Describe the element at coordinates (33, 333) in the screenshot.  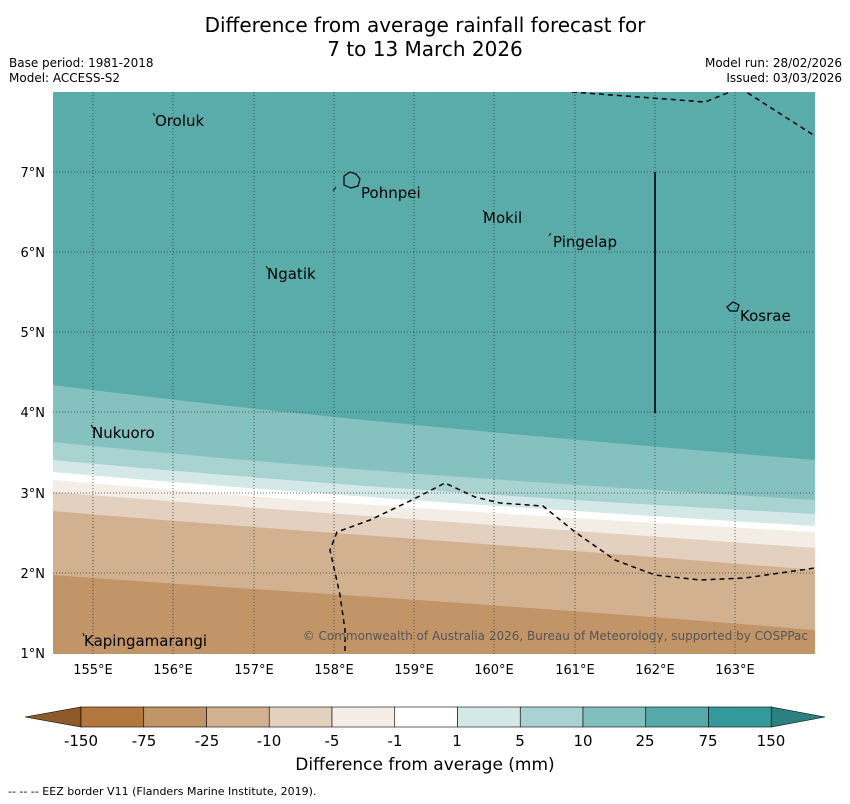
I see `y-tick-label: 5°N` at that location.